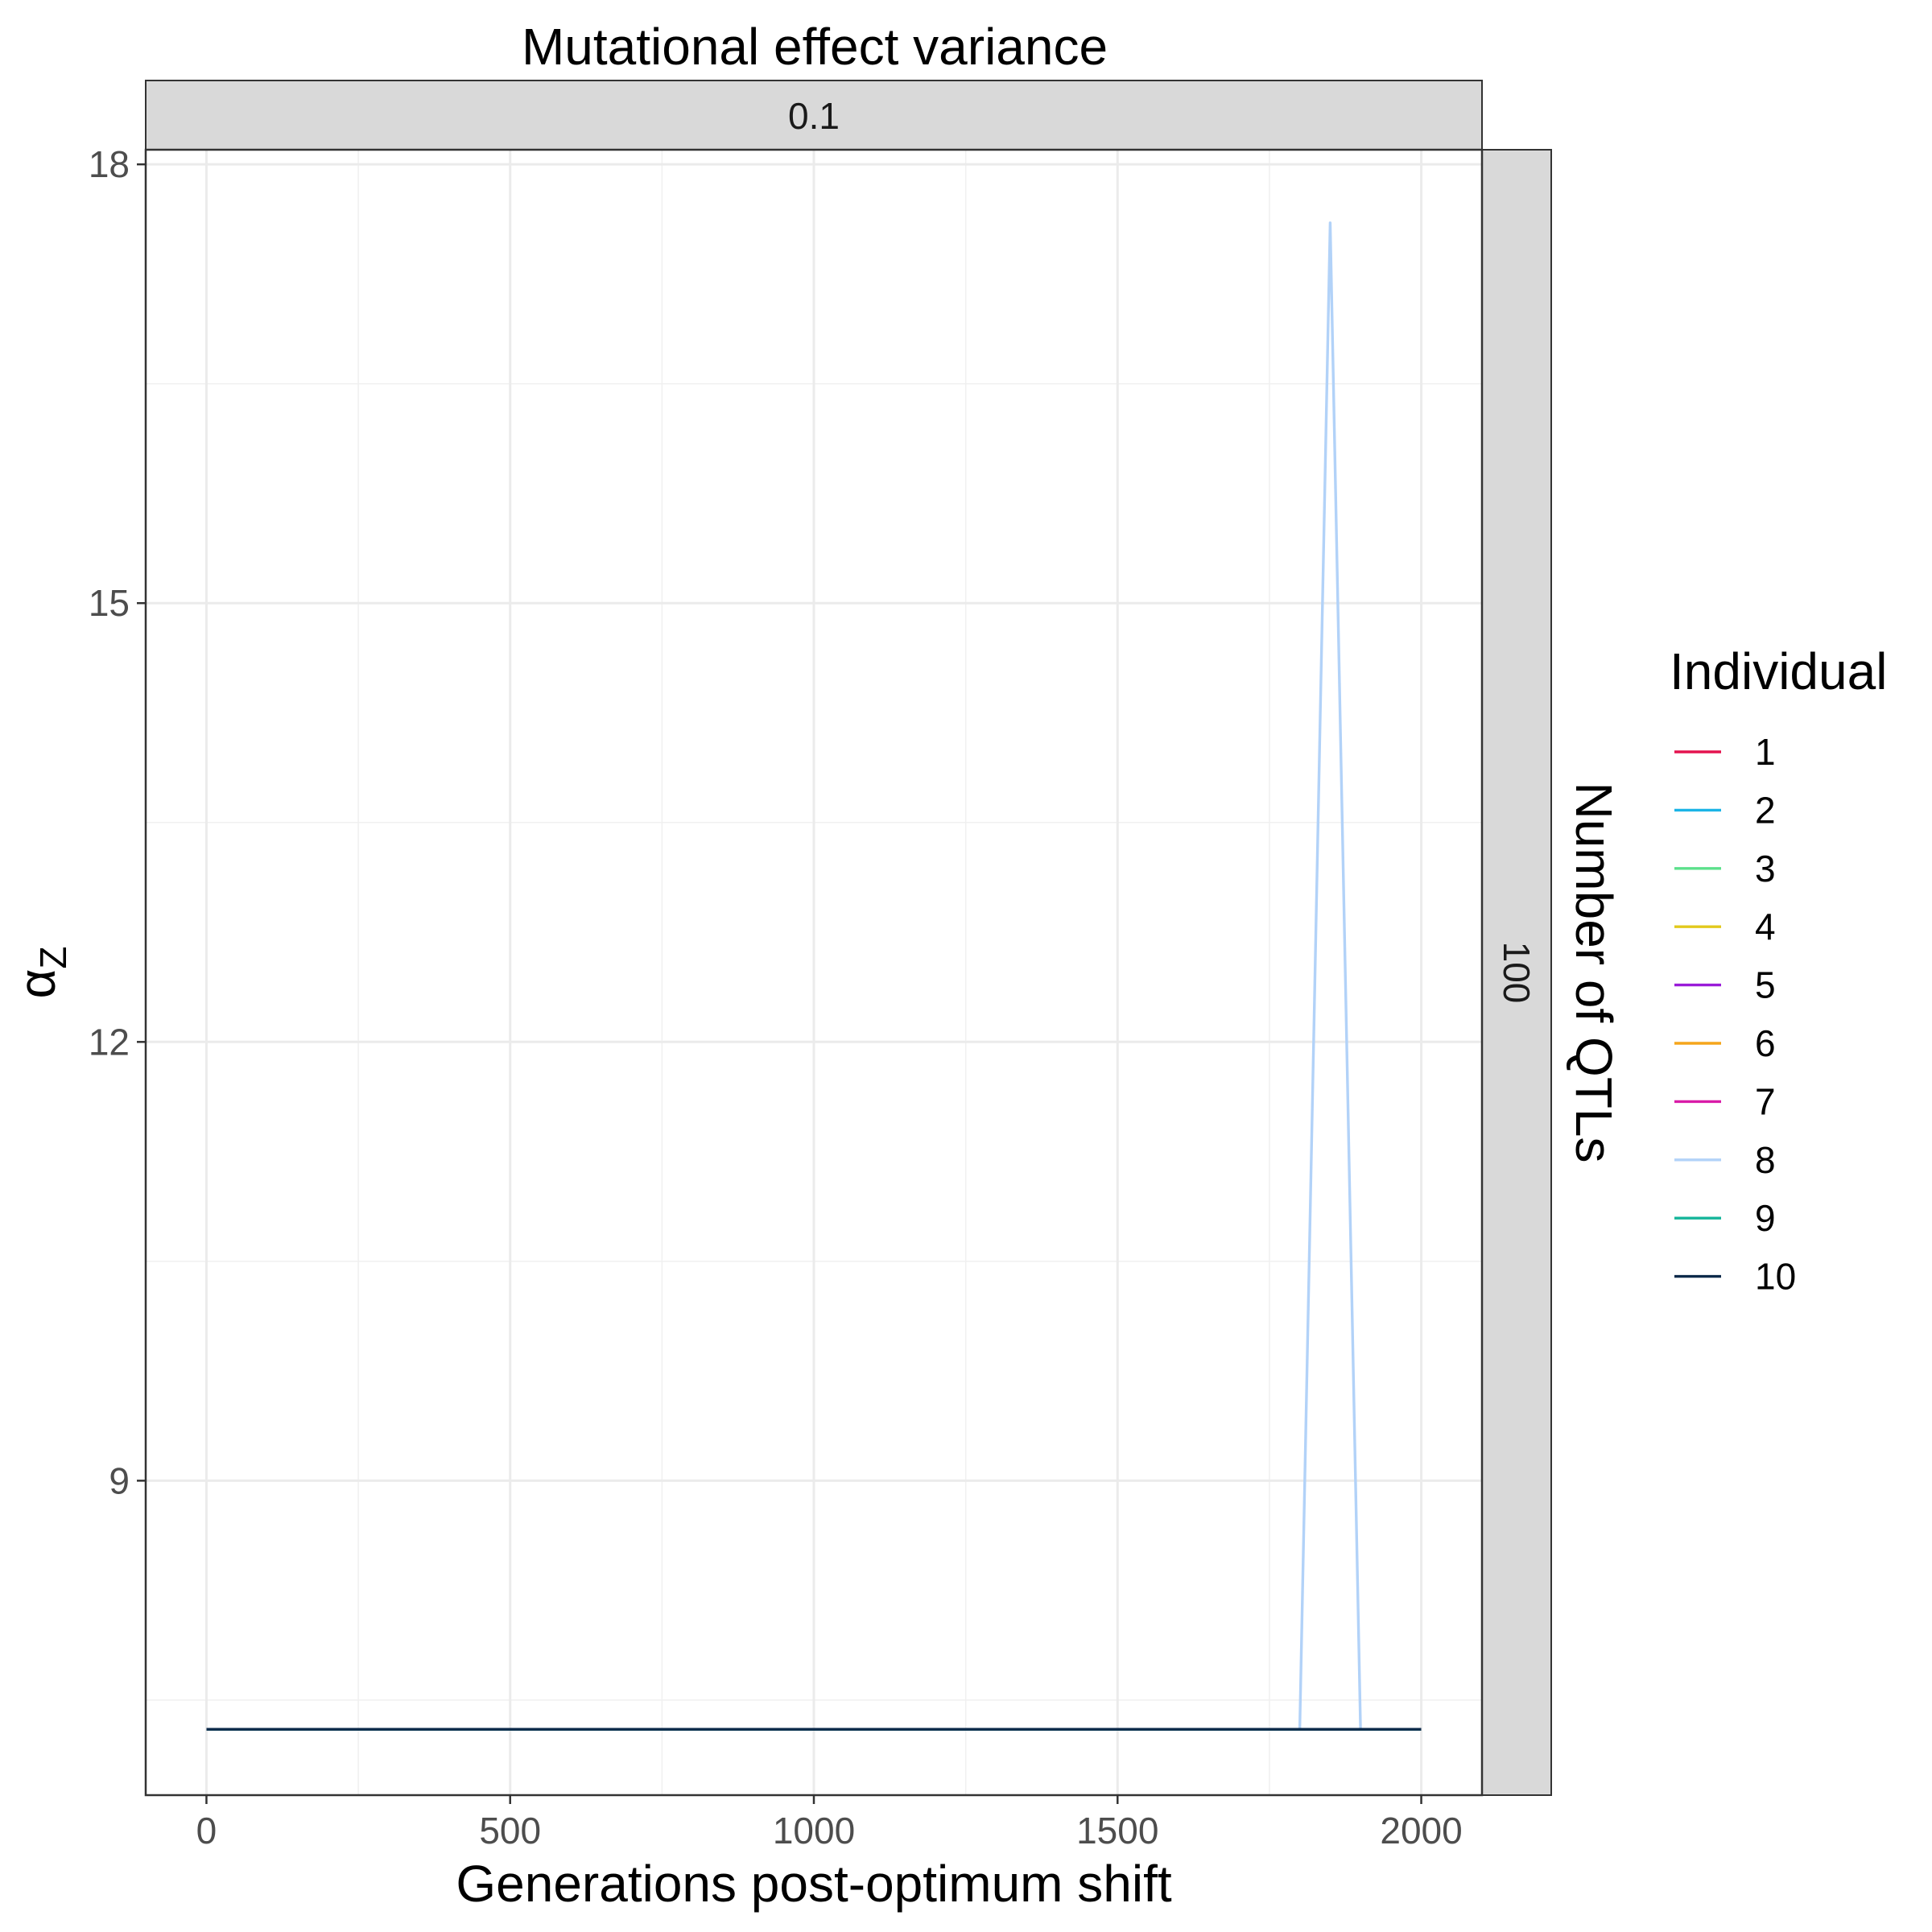 The height and width of the screenshot is (1932, 1932). Describe the element at coordinates (37, 984) in the screenshot. I see `y-axis-title-main: α` at that location.